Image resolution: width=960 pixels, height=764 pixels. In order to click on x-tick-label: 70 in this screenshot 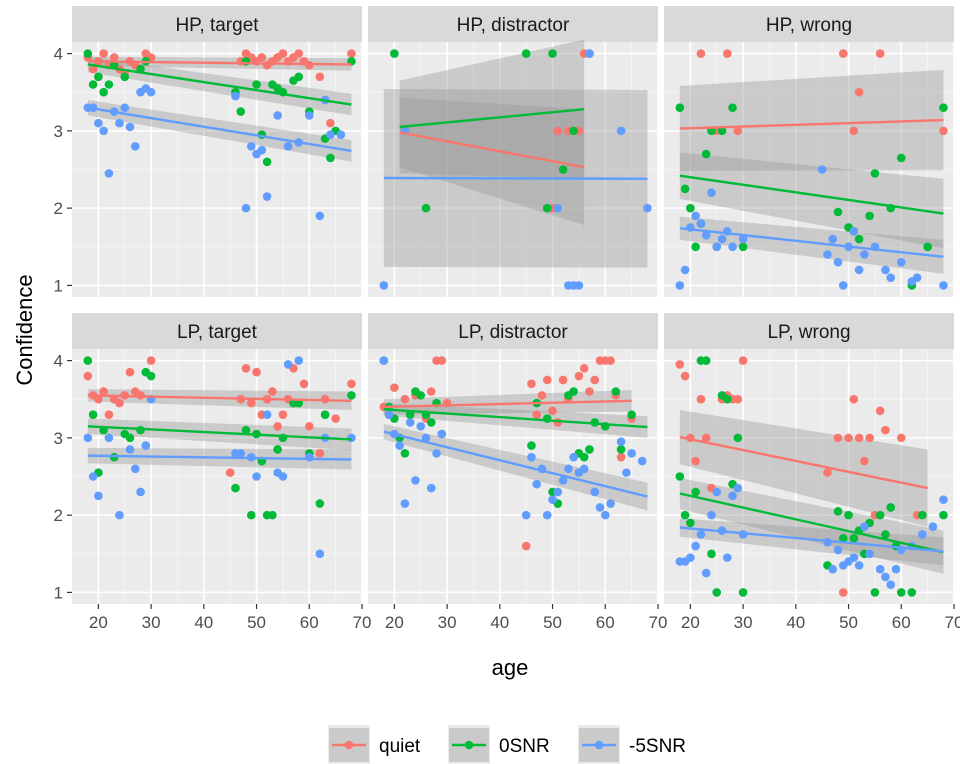, I will do `click(362, 622)`.